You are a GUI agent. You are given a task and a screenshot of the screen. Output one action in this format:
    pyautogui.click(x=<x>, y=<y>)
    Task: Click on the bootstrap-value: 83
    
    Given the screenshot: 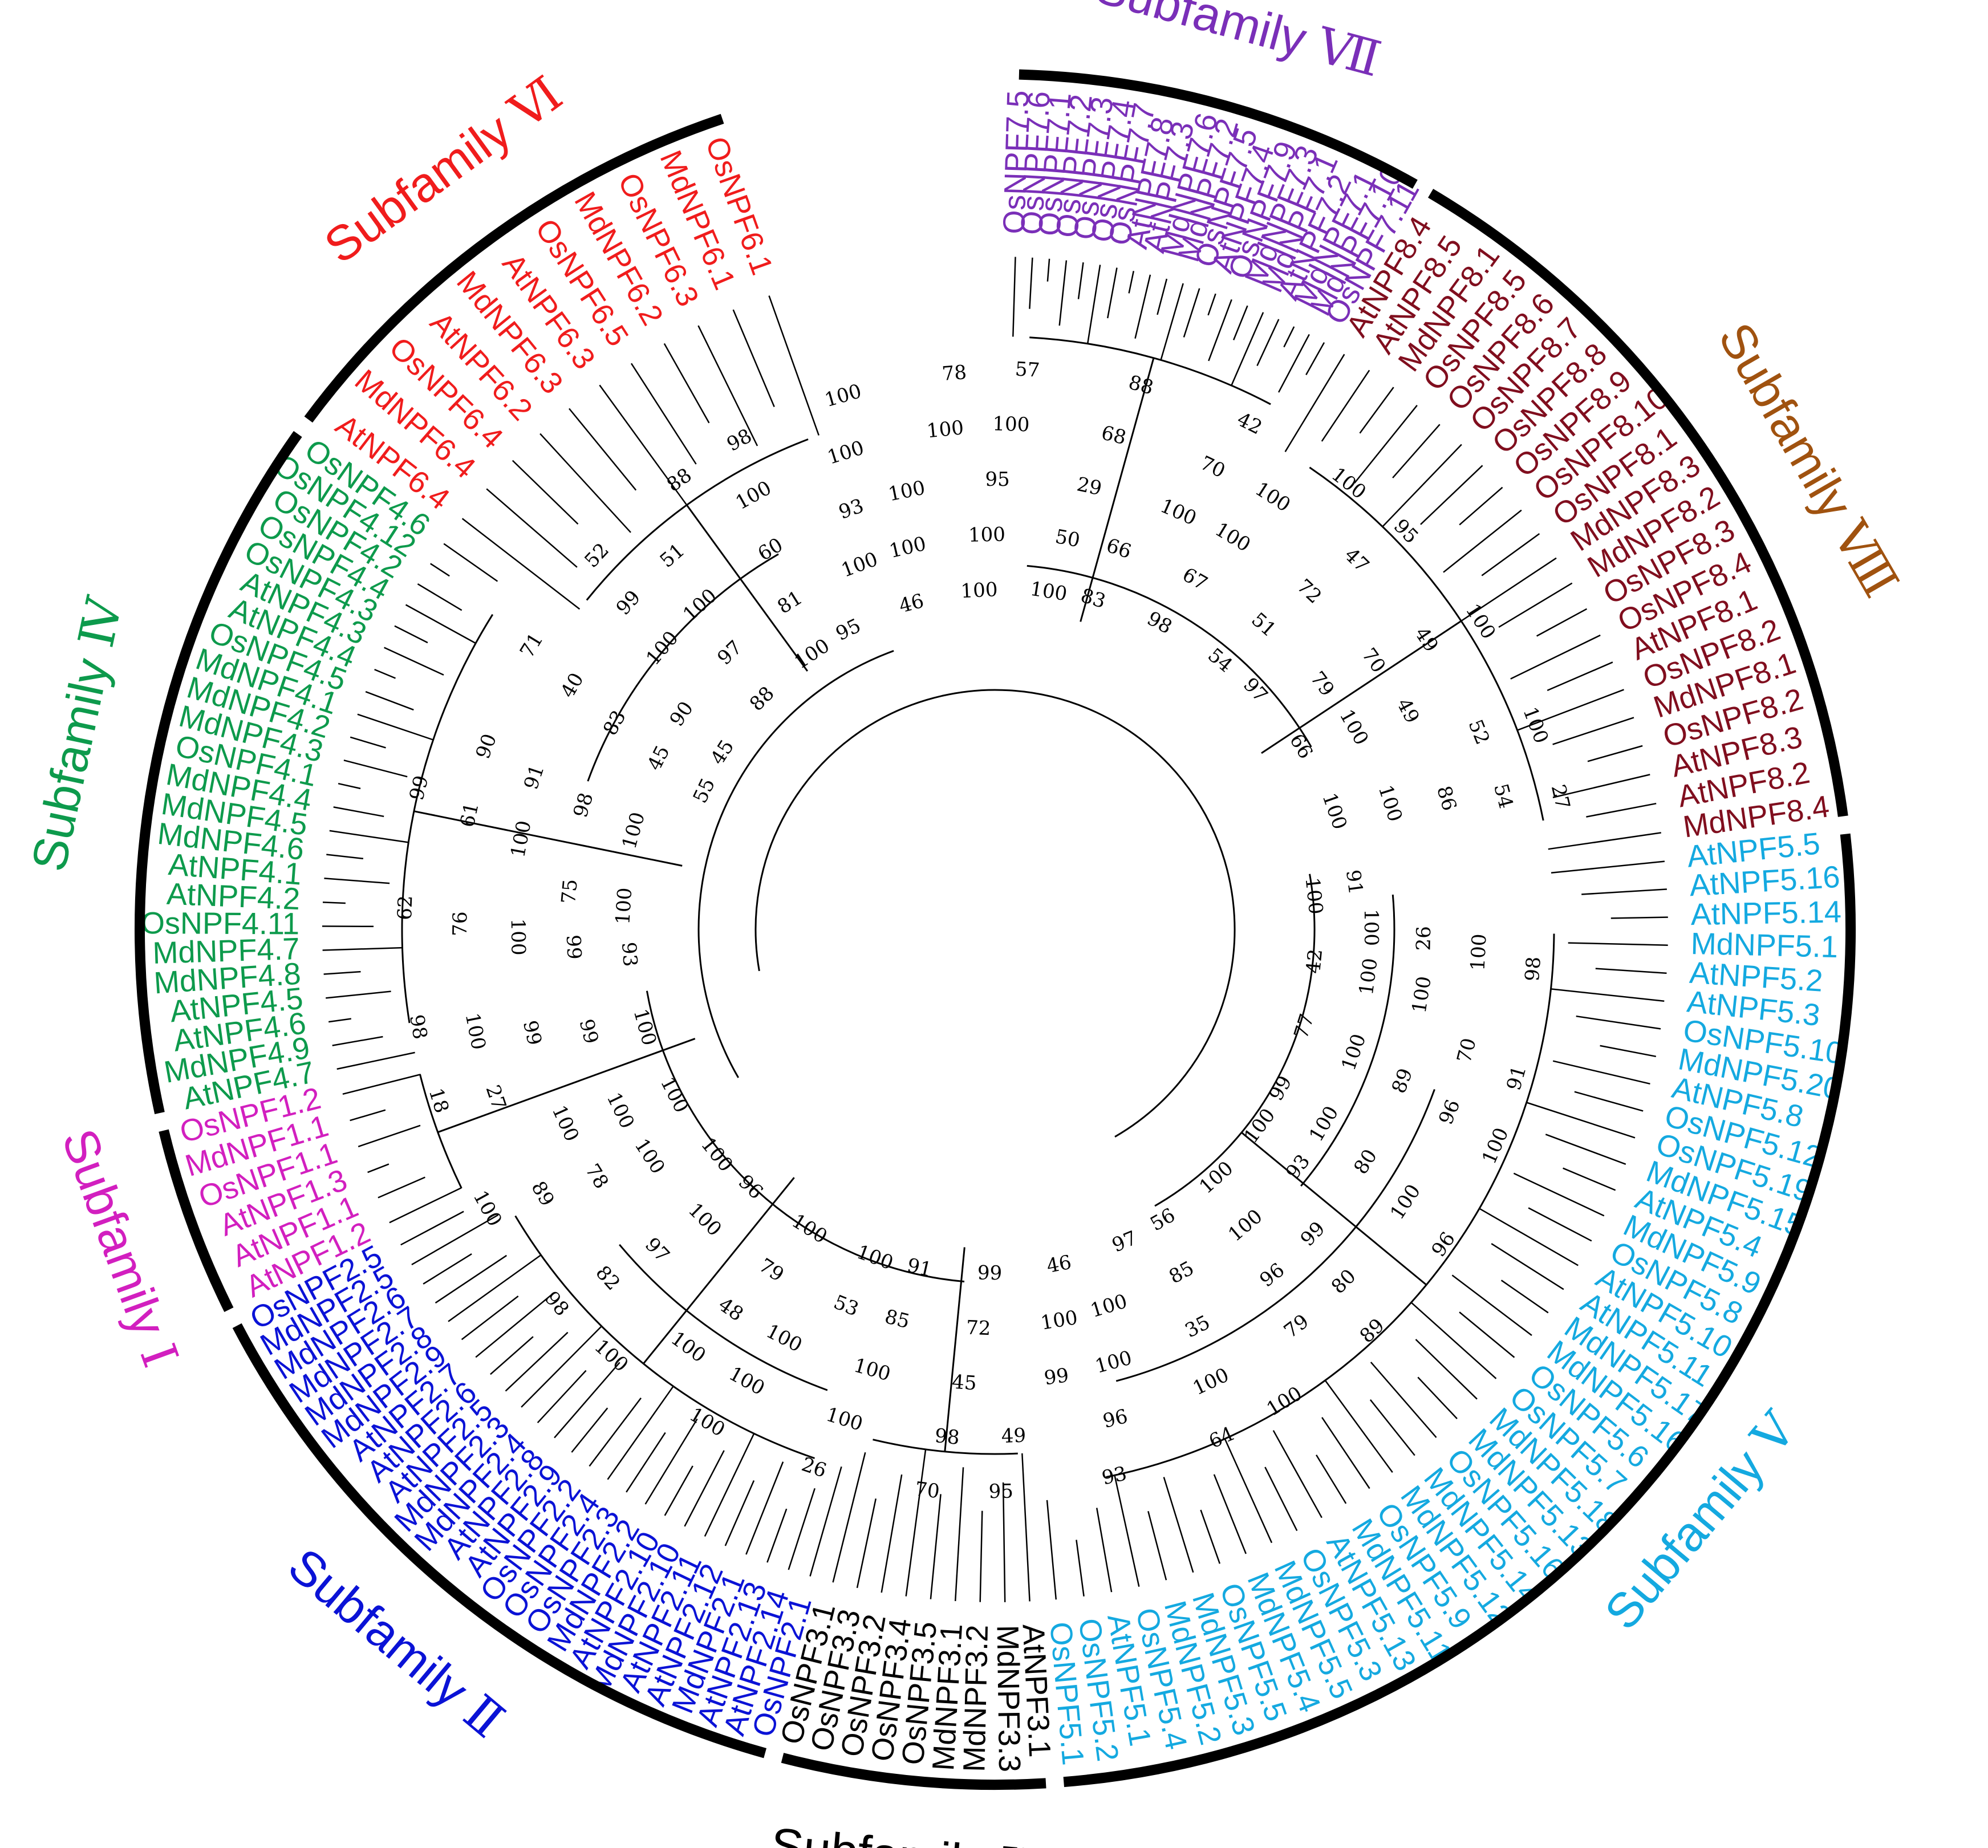 What is the action you would take?
    pyautogui.click(x=1093, y=599)
    